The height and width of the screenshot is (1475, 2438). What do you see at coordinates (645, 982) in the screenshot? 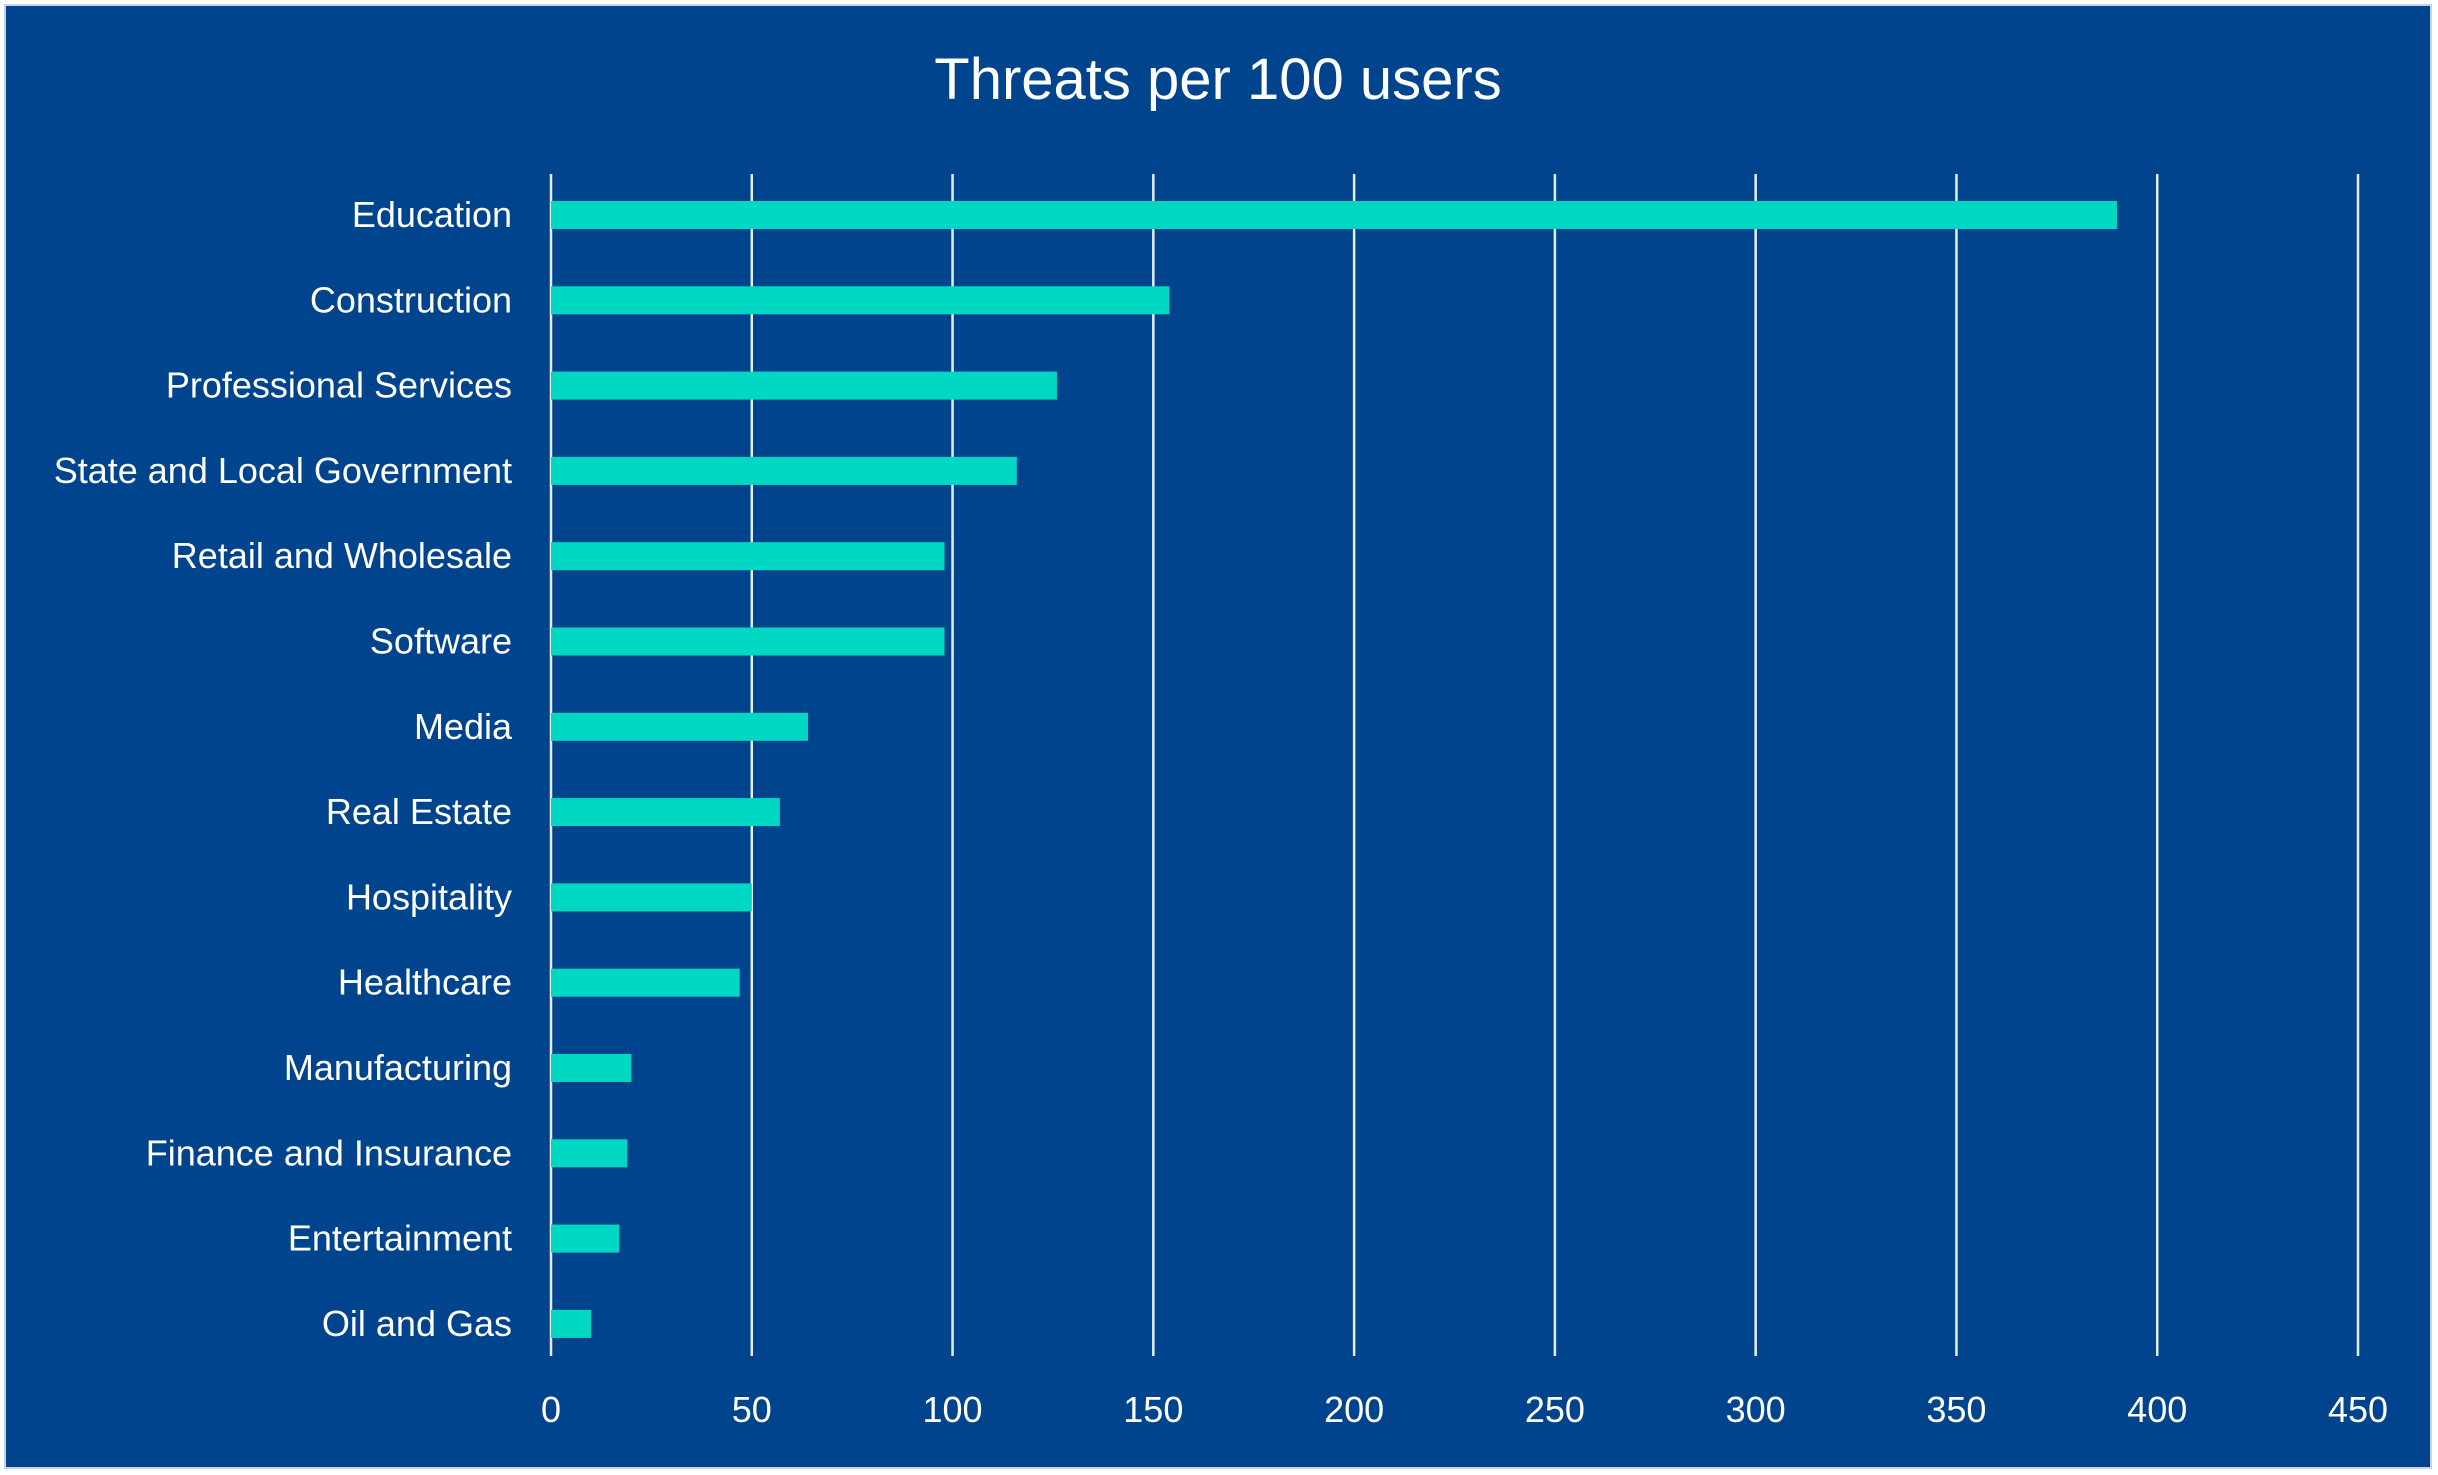
I see `bar-healthcare` at bounding box center [645, 982].